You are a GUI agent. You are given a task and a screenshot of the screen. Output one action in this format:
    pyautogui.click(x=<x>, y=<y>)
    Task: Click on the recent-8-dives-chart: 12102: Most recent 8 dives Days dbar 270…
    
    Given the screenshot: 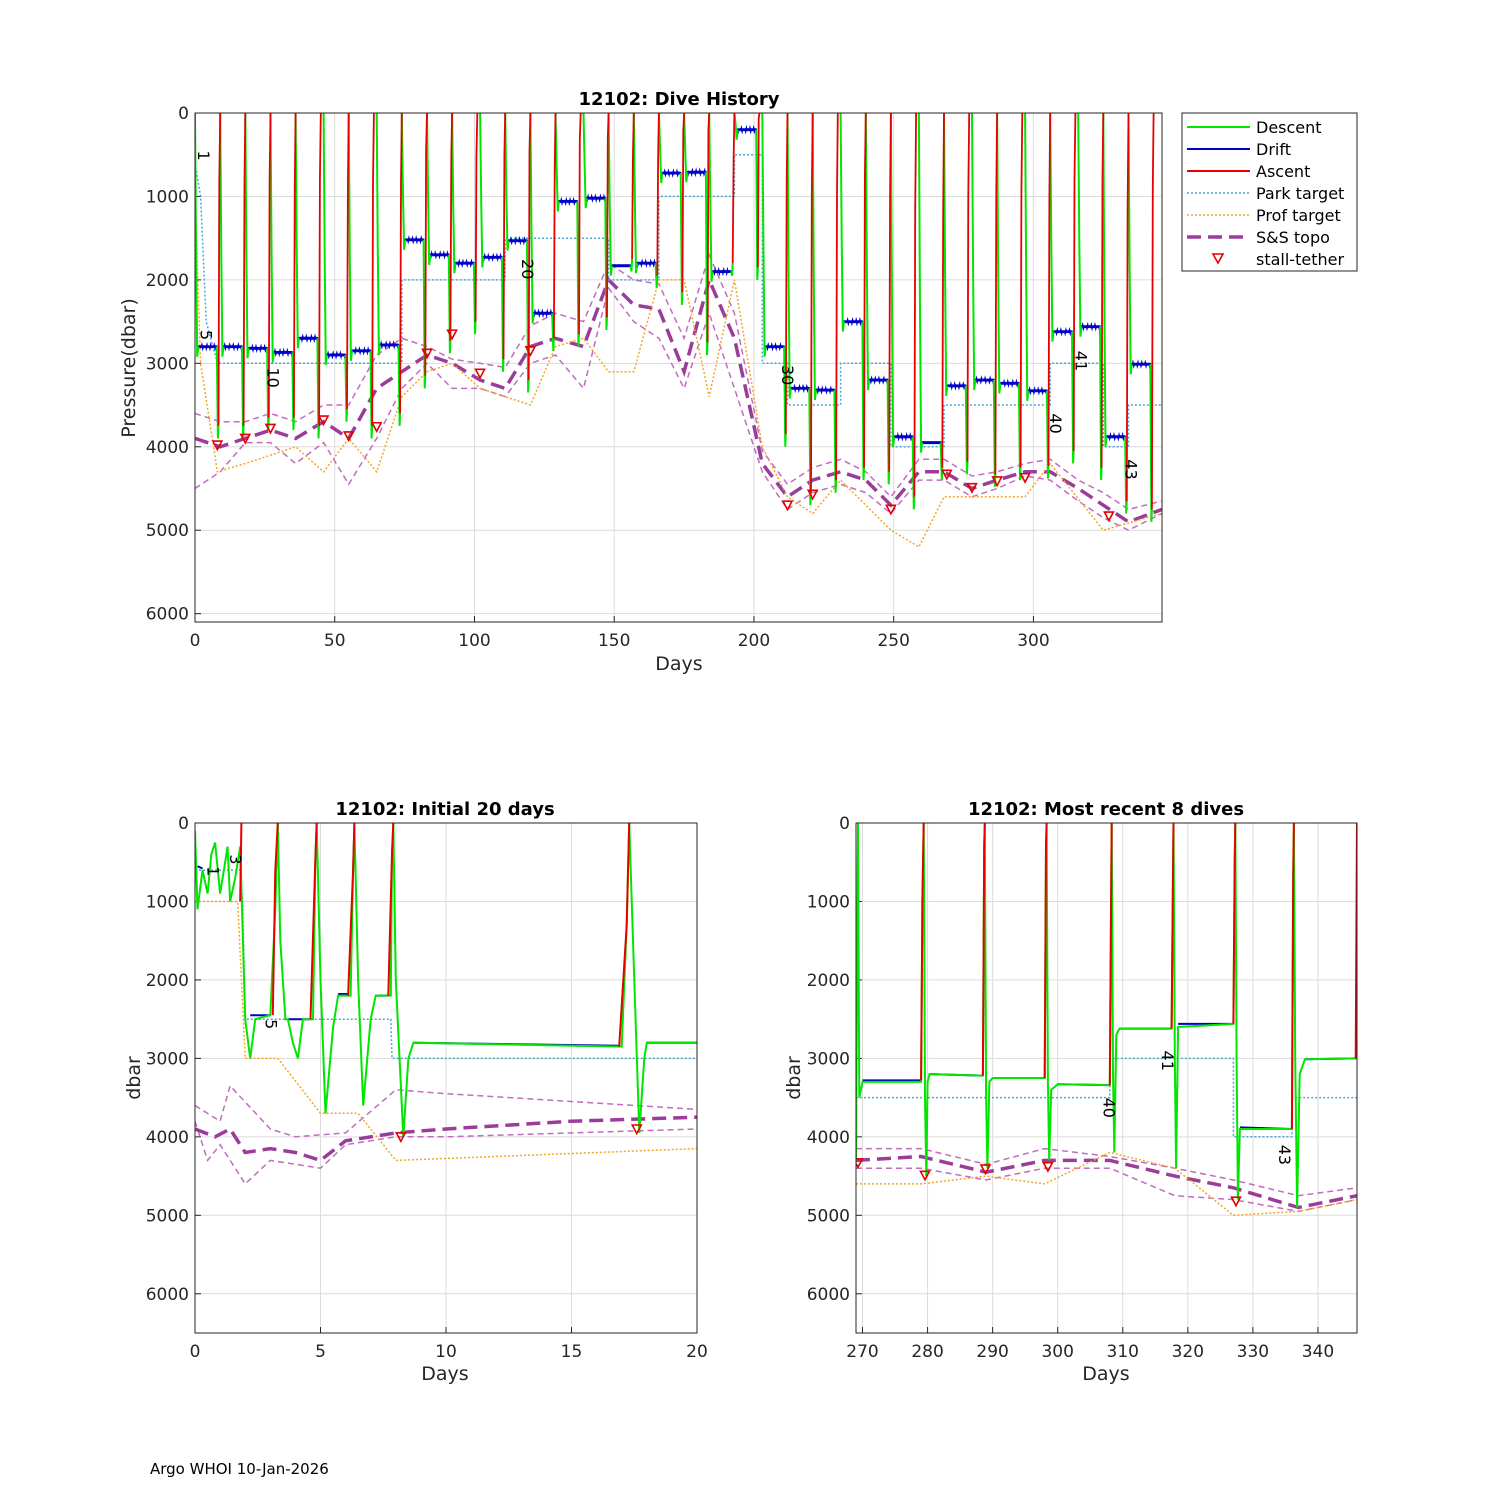 What is the action you would take?
    pyautogui.click(x=1070, y=1092)
    